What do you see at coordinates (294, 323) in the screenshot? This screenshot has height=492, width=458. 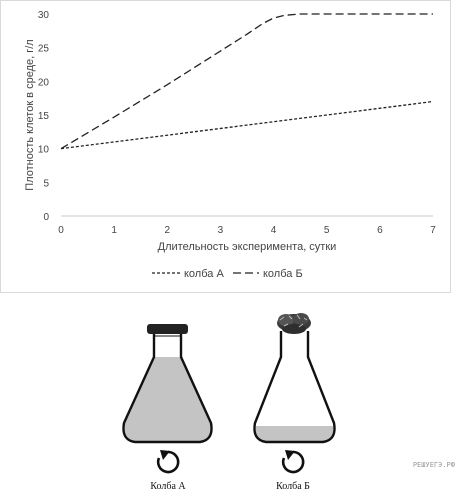 I see `cotton-plug` at bounding box center [294, 323].